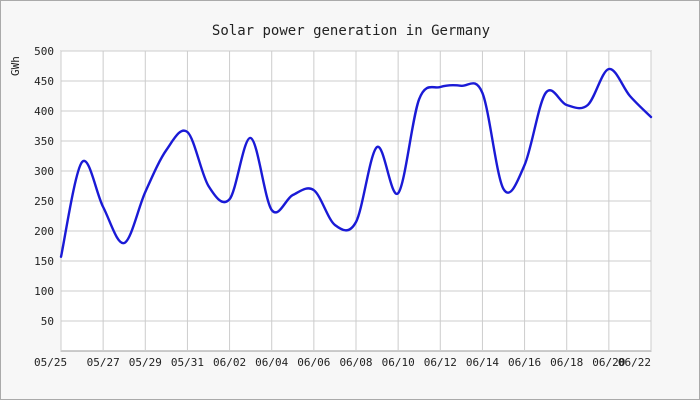 The width and height of the screenshot is (700, 401). Describe the element at coordinates (313, 362) in the screenshot. I see `x-tick-label: 06/06` at that location.